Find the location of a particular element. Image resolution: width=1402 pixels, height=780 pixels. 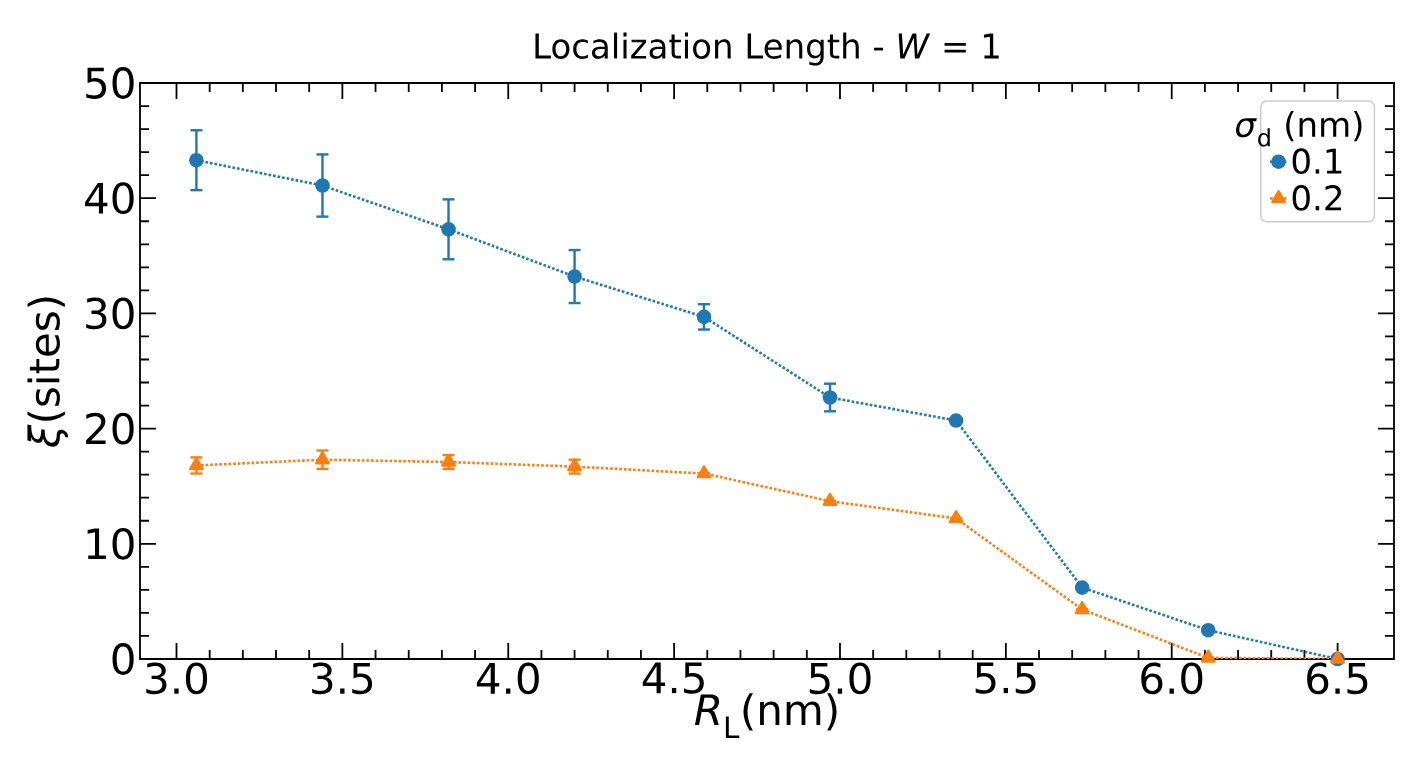

legend-title: σ$_{d}$ (nm) is located at coordinates (1299, 129).